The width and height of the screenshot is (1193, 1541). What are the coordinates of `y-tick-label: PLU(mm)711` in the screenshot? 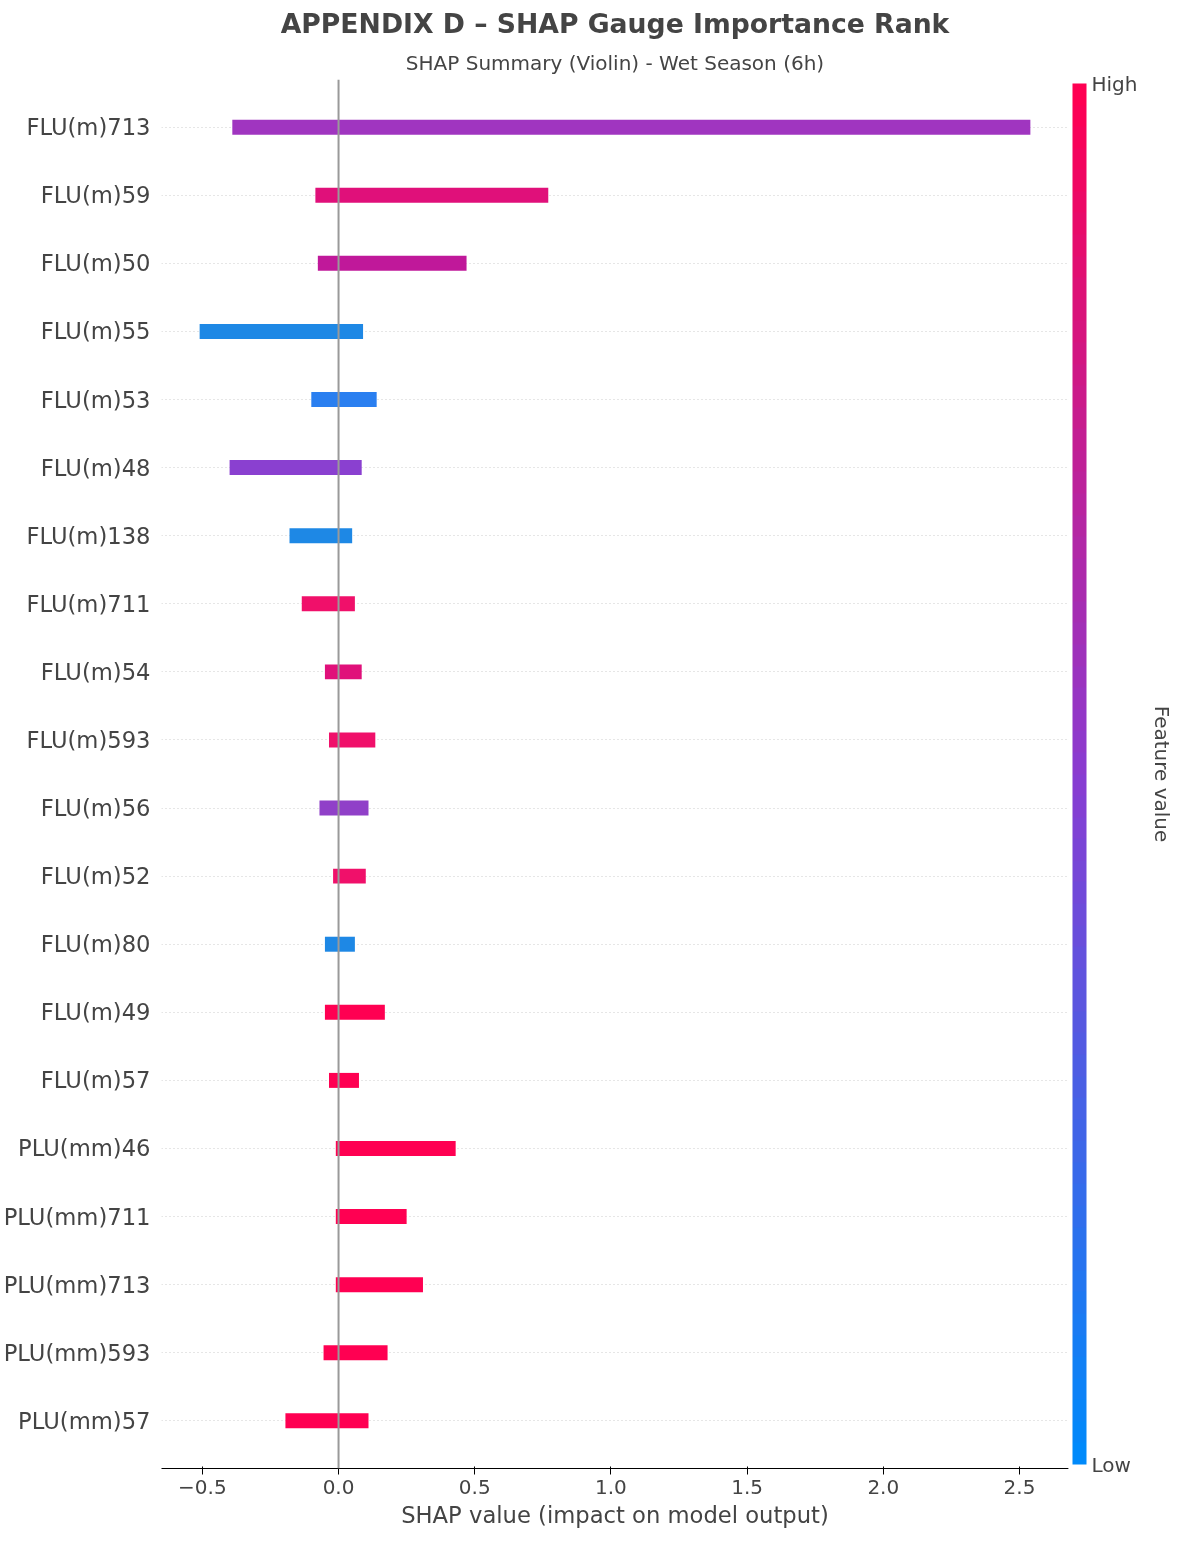 It's located at (77, 1216).